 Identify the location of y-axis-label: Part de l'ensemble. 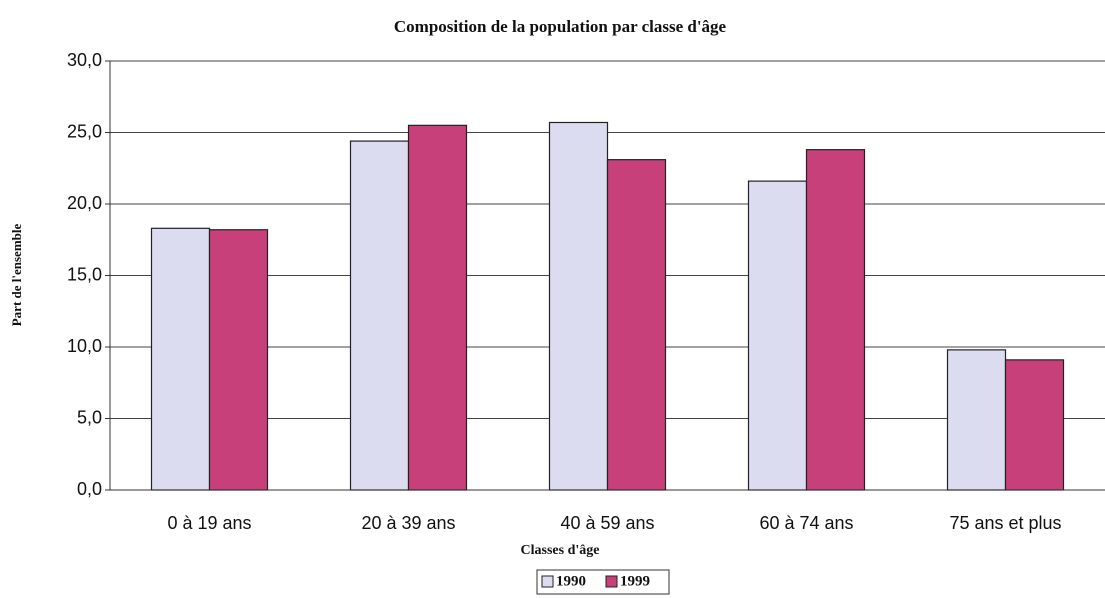
(16, 275).